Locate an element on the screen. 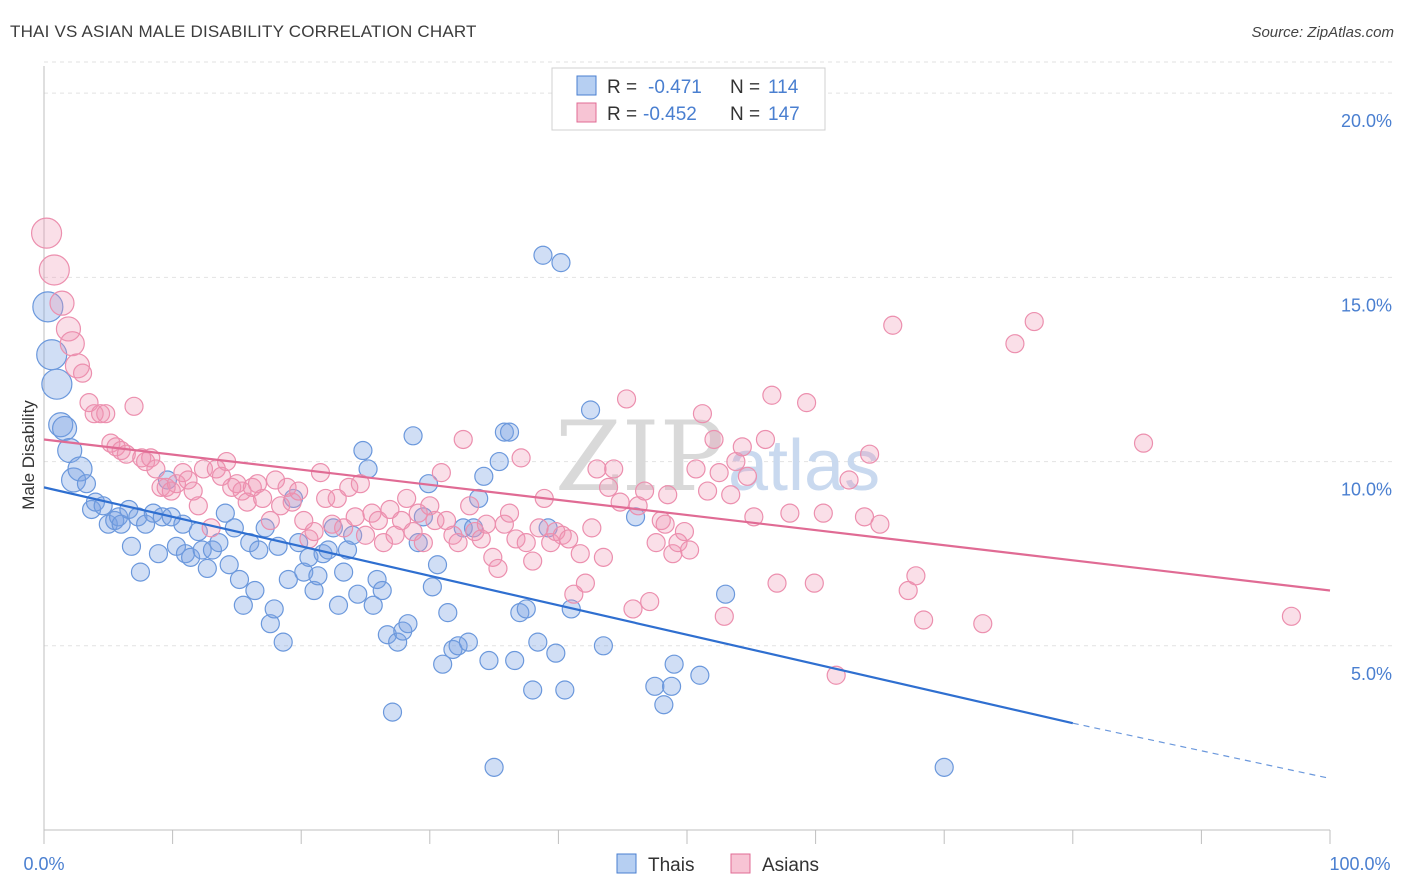 This screenshot has height=892, width=1406. series-legend-label-asians: Asians is located at coordinates (790, 865).